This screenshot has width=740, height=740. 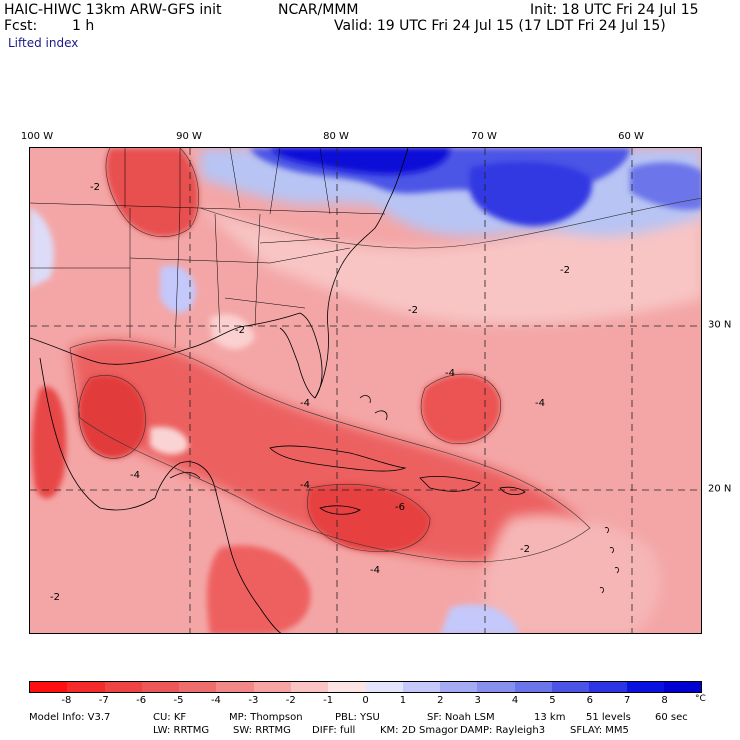 I want to click on lon-label-80w: 80 W, so click(x=336, y=136).